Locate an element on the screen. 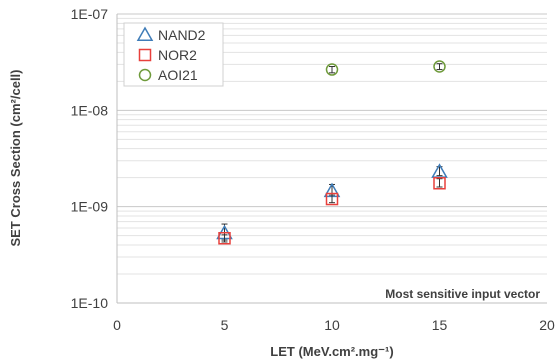 The width and height of the screenshot is (556, 360). x-axis-title: LET (MeV.cm².mg⁻¹) is located at coordinates (331, 351).